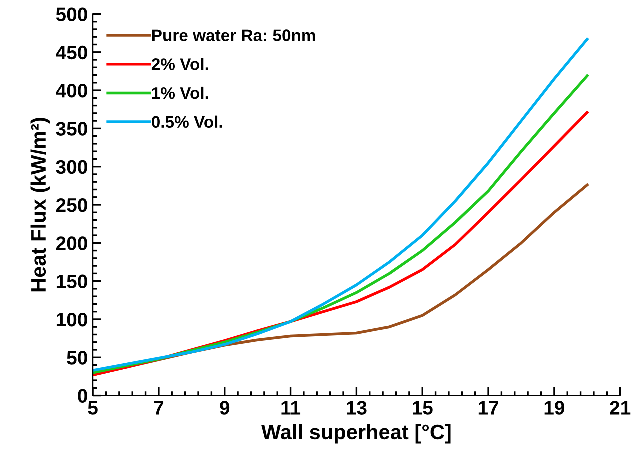 This screenshot has width=633, height=474. Describe the element at coordinates (159, 408) in the screenshot. I see `x-tick-label: 7` at that location.